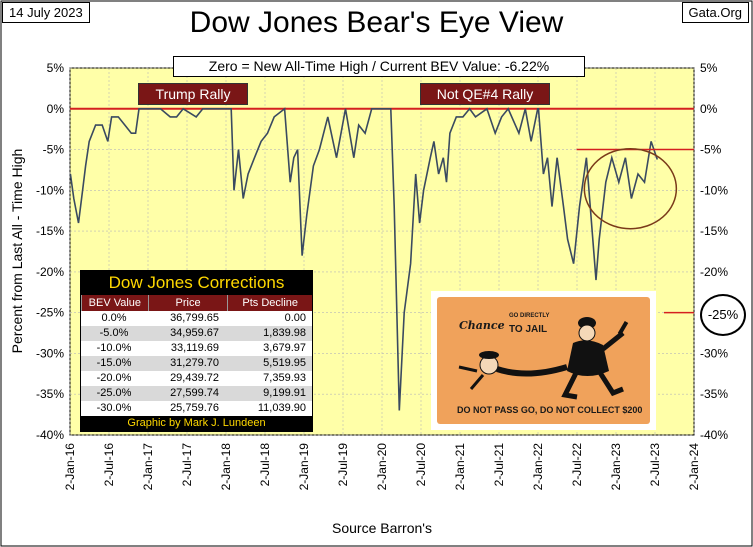 The height and width of the screenshot is (547, 753). I want to click on table-cell: 9,199.91, so click(284, 393).